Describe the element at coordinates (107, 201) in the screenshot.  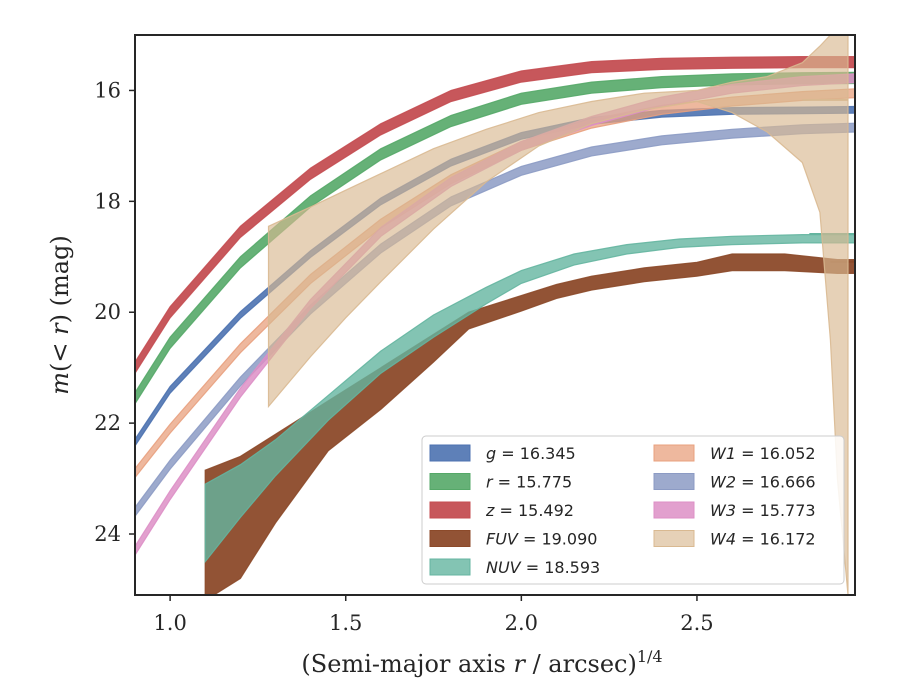
I see `y-tick-label: 18` at that location.